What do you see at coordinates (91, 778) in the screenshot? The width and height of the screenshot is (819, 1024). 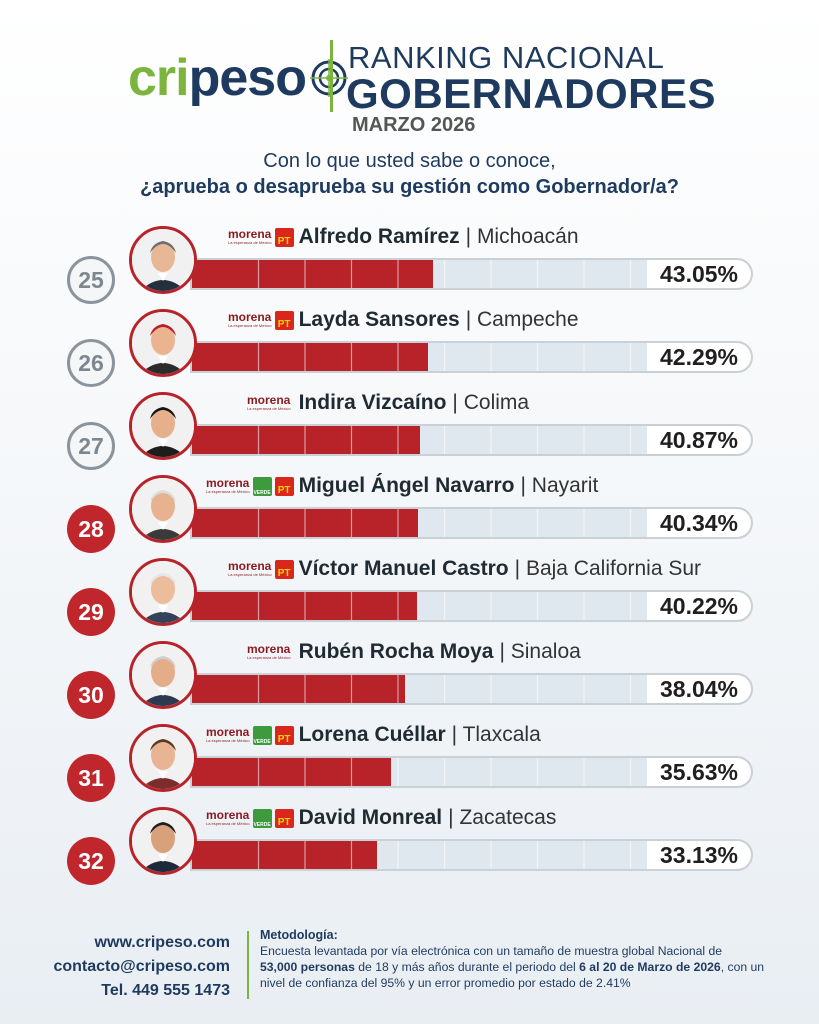 I see `rank-badge: 31` at bounding box center [91, 778].